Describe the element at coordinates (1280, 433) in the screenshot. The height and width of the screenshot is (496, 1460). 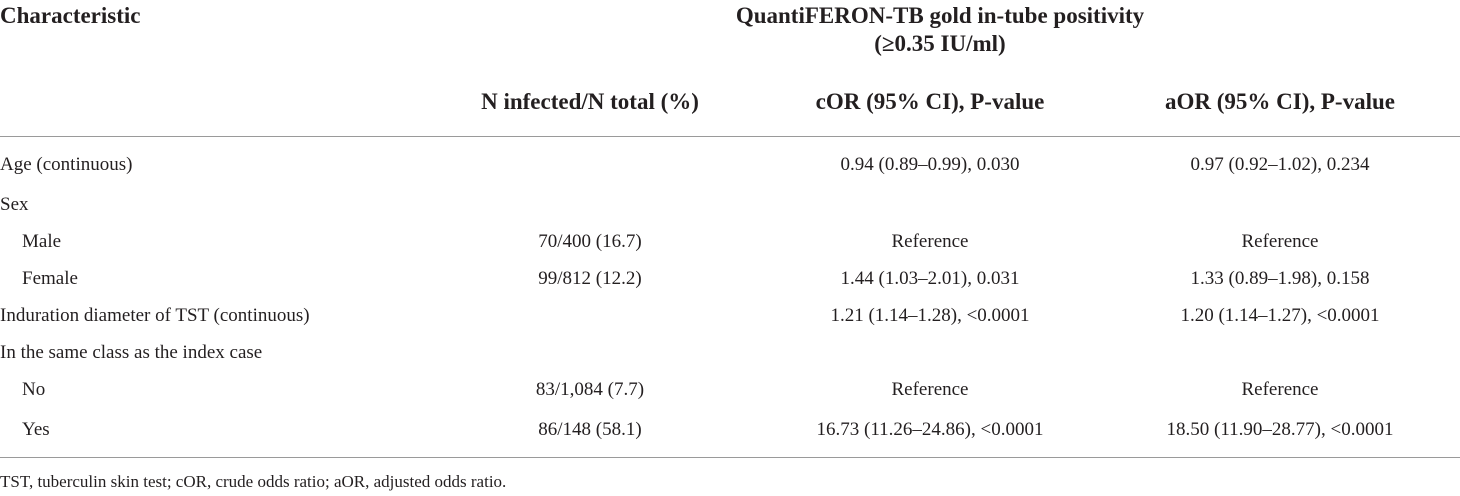
I see `aor-cell: 18.50 (11.90–28.77), <0.0001` at that location.